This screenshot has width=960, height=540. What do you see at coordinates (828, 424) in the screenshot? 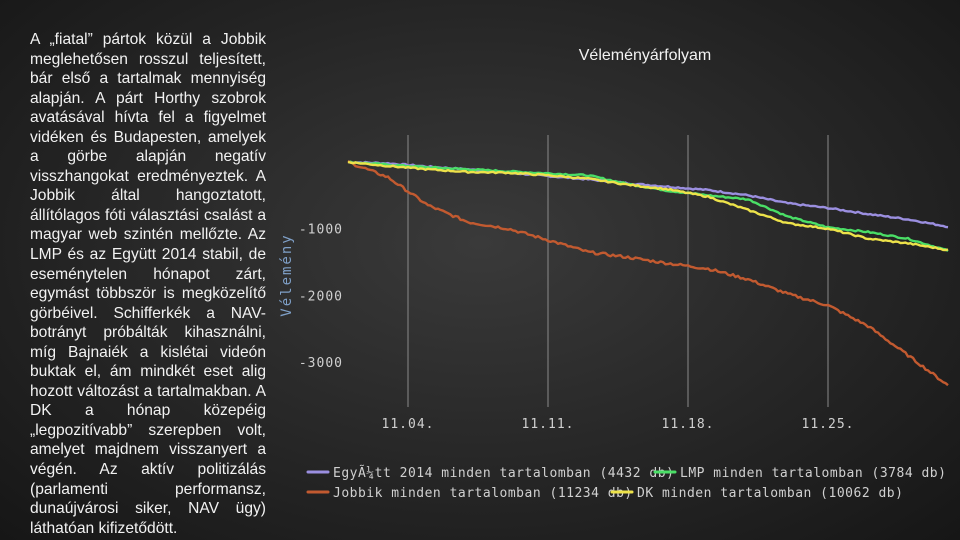
I see `x-tick-label: 11.25.` at bounding box center [828, 424].